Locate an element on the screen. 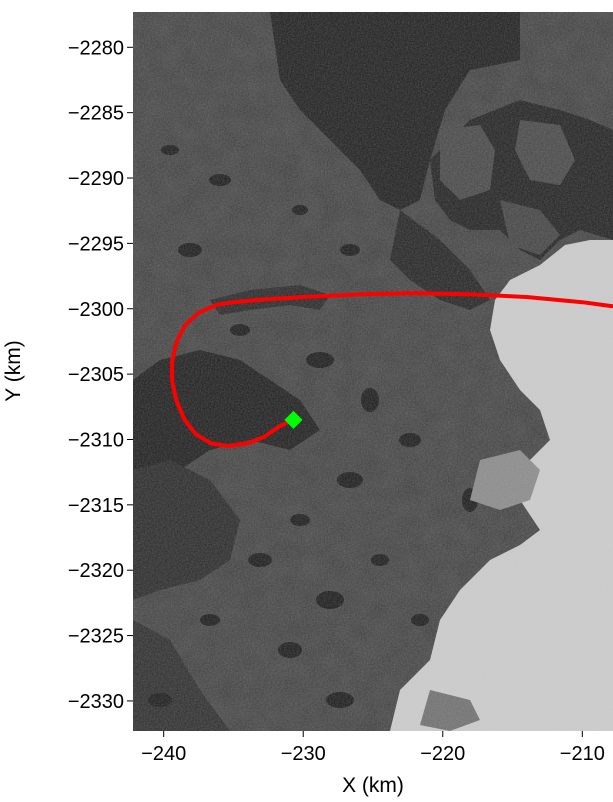 This screenshot has width=613, height=802. y-tick-label: −2320 is located at coordinates (96, 571).